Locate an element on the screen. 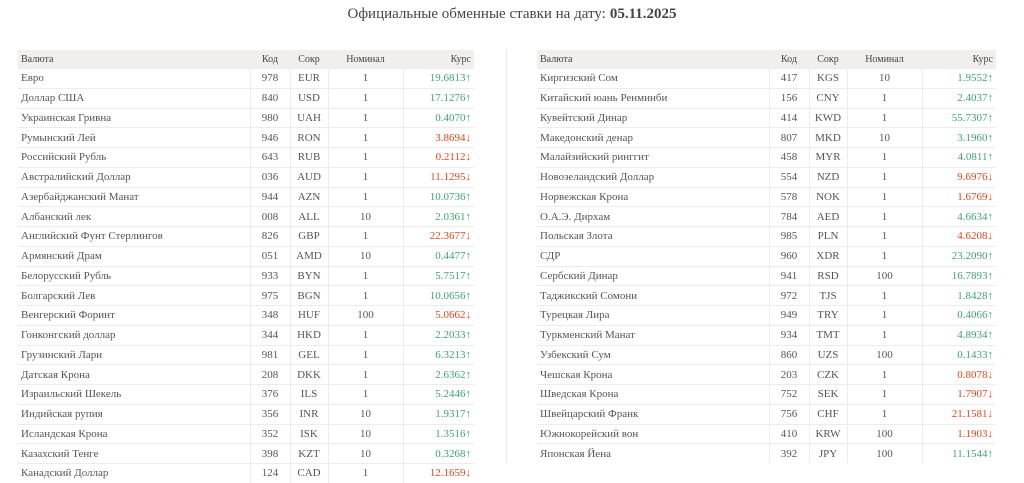 The height and width of the screenshot is (483, 1024). table-row: Болгарский Лев 975 BGN 1 10.0656↑ is located at coordinates (246, 295).